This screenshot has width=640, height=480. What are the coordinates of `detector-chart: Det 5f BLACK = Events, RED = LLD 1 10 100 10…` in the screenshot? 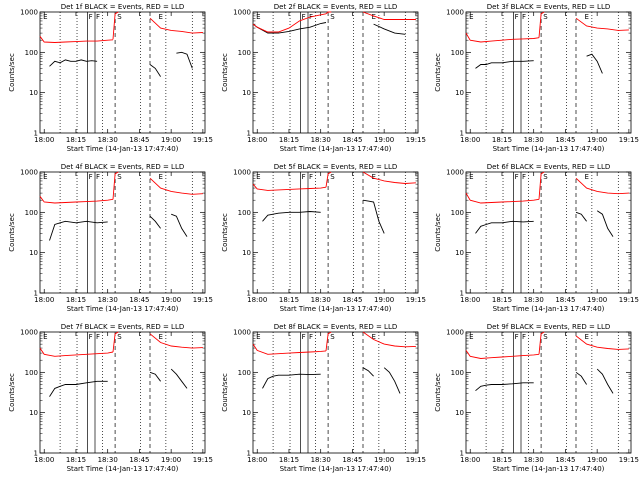 It's located at (323, 238).